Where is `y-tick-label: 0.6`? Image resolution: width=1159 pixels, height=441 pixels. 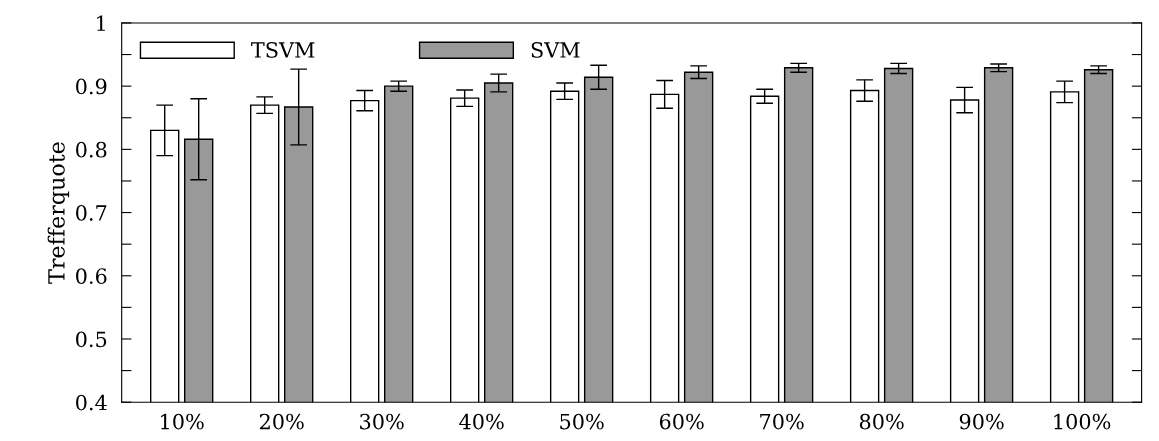
y-tick-label: 0.6 is located at coordinates (91, 276).